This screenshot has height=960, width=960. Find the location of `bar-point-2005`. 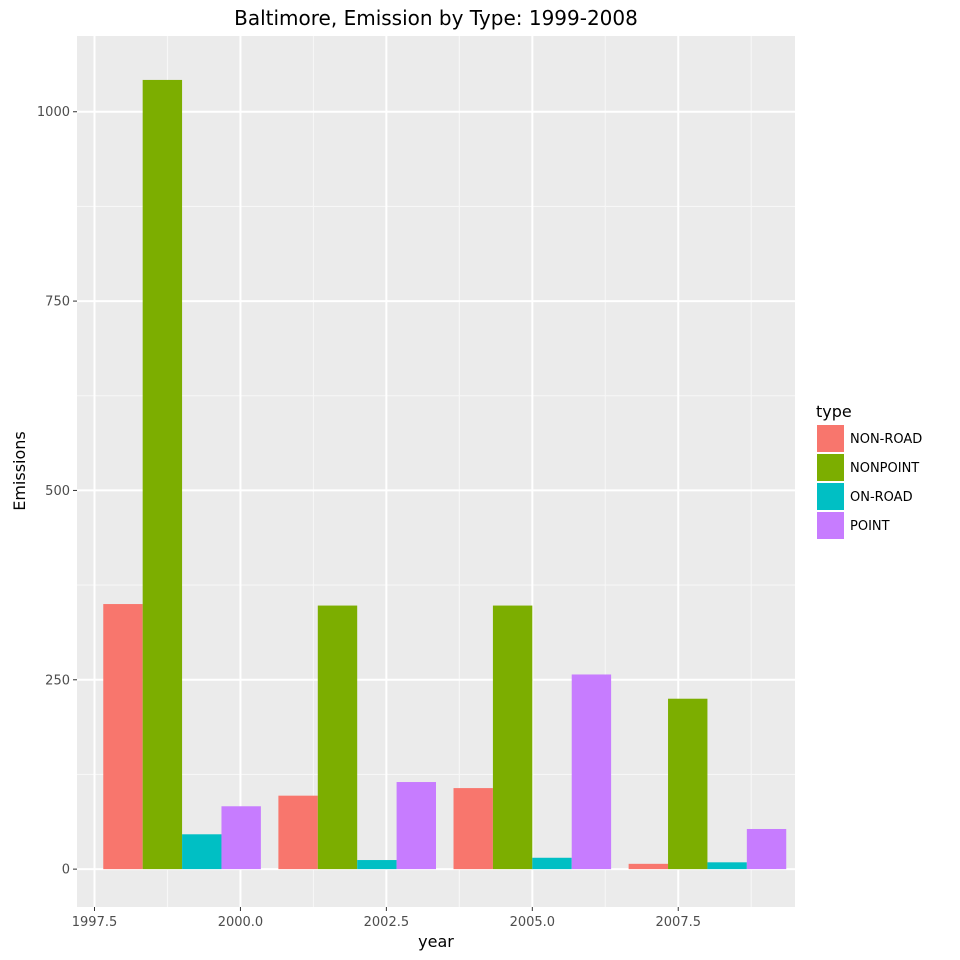

bar-point-2005 is located at coordinates (591, 772).